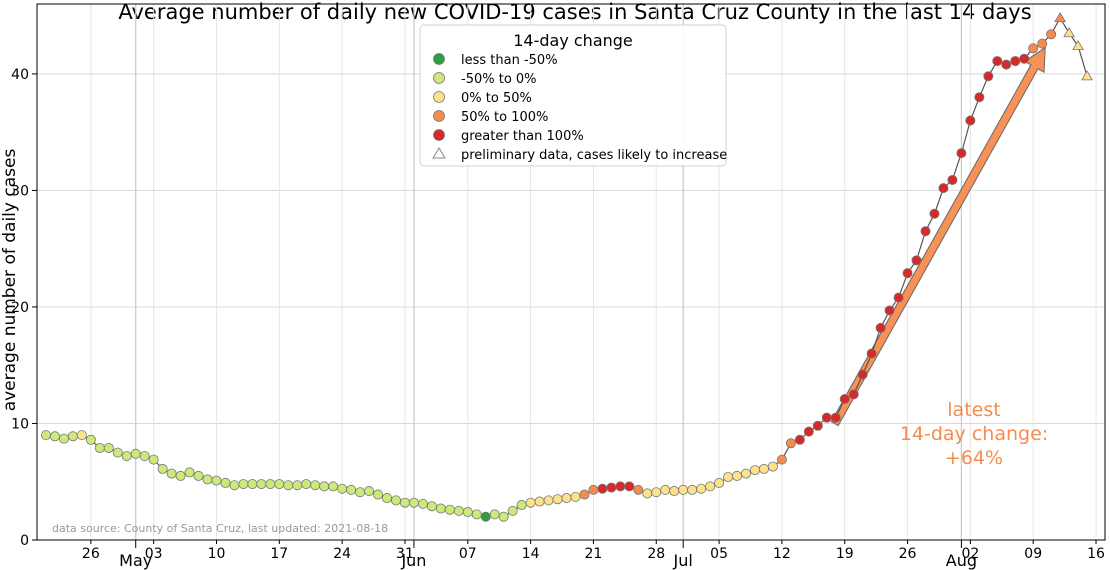 The image size is (1110, 570). I want to click on x-tick-label: 10, so click(217, 554).